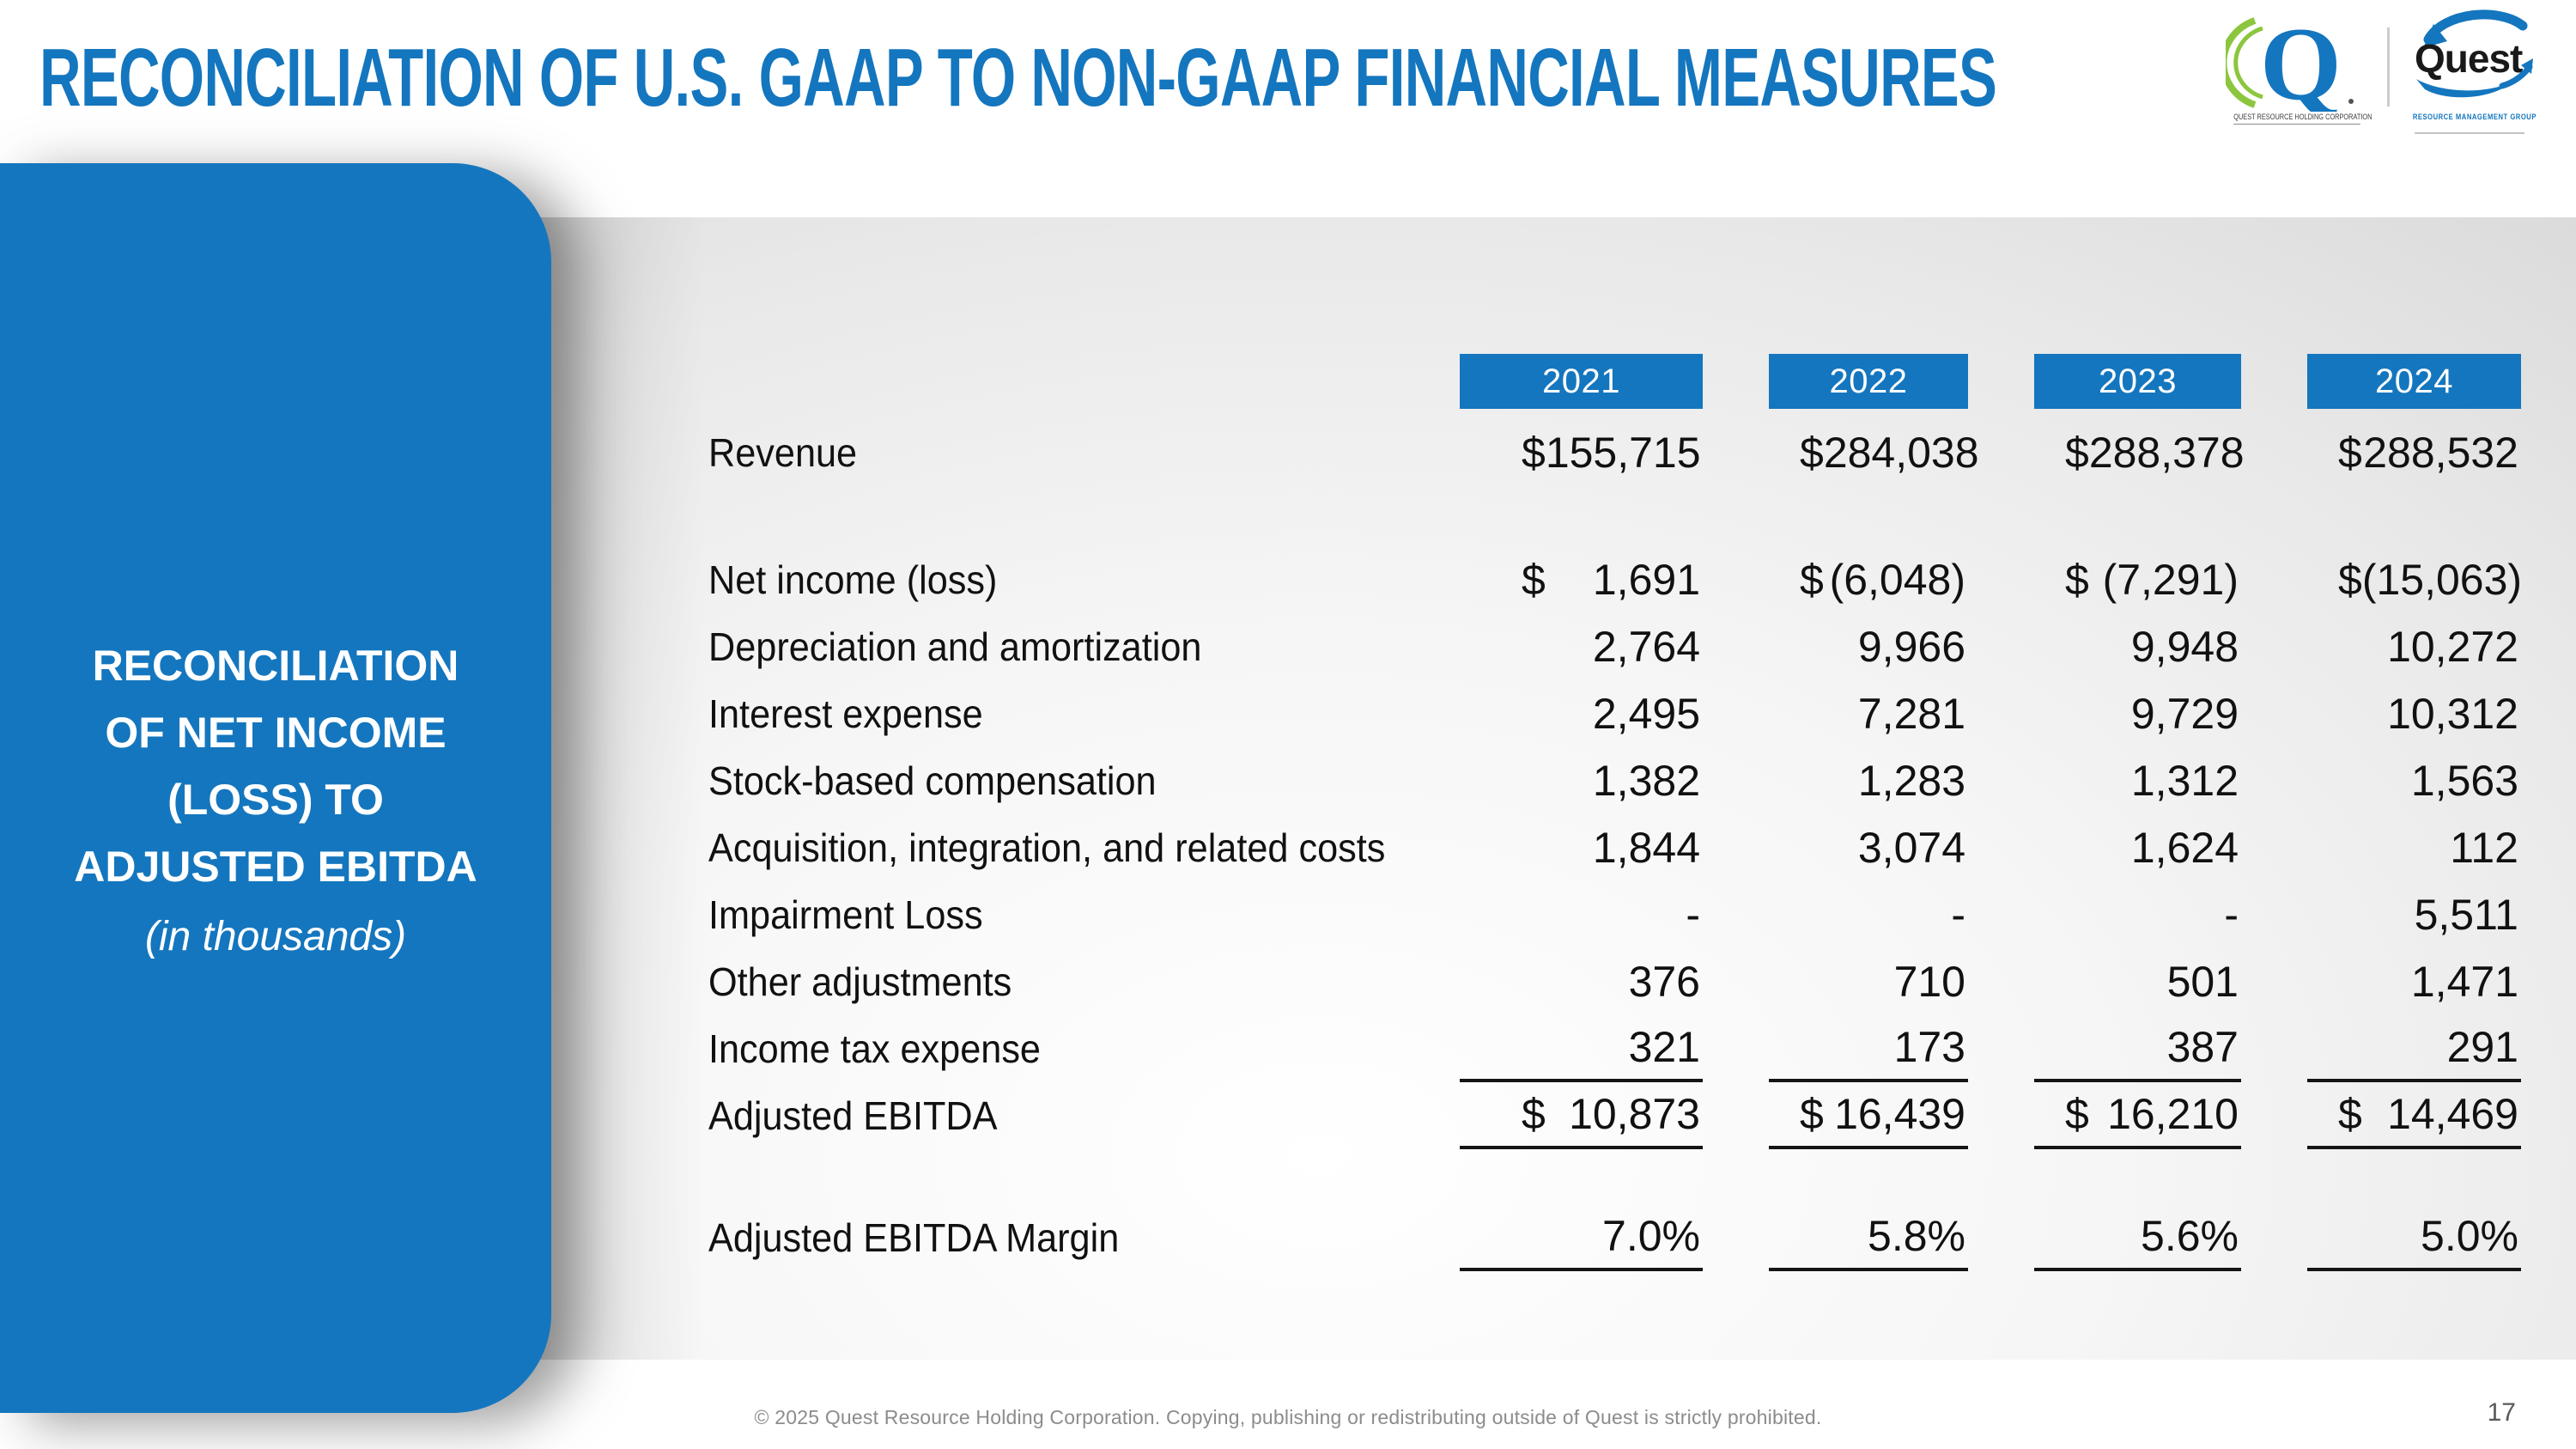 The image size is (2576, 1449). What do you see at coordinates (860, 982) in the screenshot?
I see `row-label: Other adjustments` at bounding box center [860, 982].